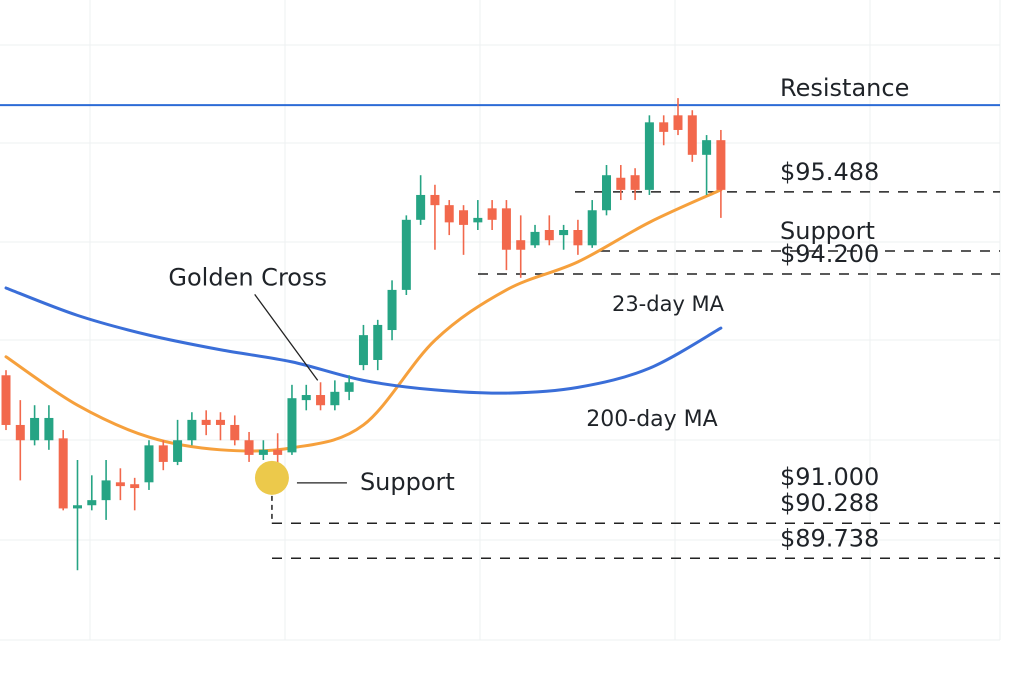  I want to click on level-label: $89.738, so click(829, 538).